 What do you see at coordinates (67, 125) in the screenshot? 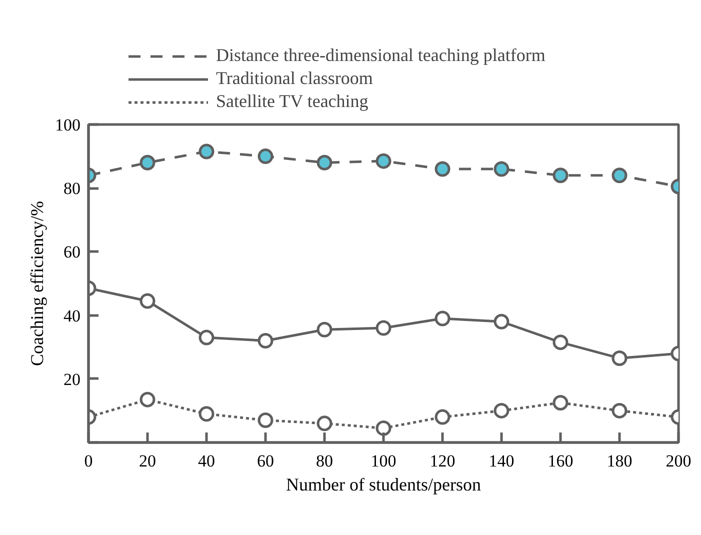
I see `y-tick-label: 100` at bounding box center [67, 125].